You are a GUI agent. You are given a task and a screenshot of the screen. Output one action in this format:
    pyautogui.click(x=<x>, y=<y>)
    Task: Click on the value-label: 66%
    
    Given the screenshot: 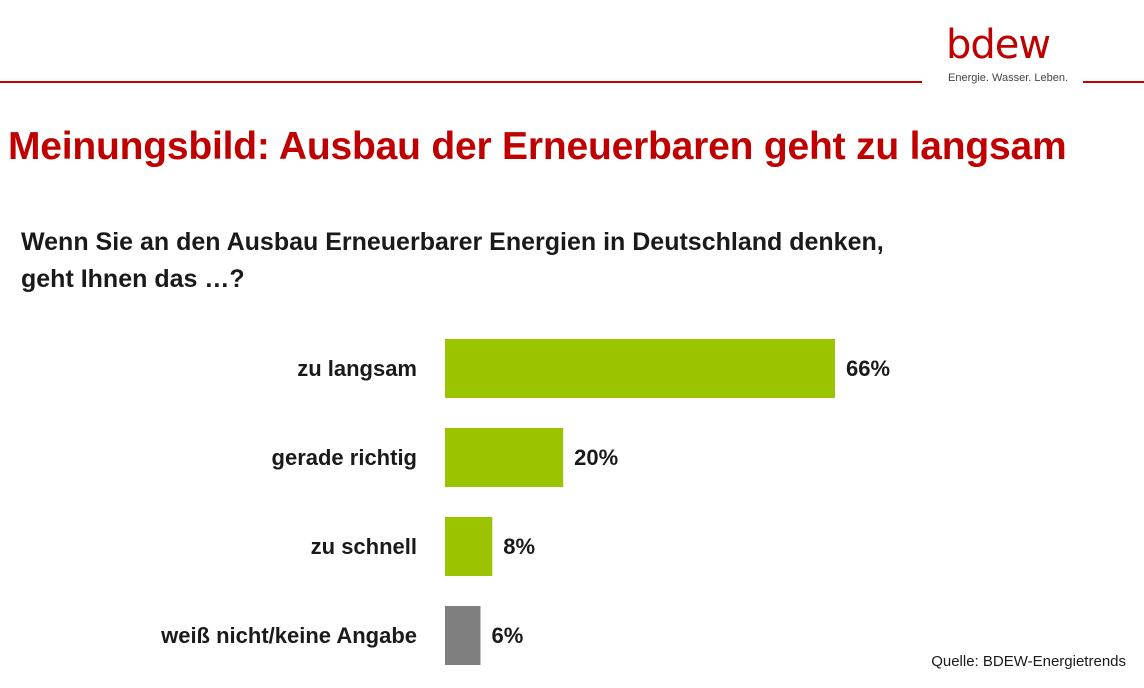 What is the action you would take?
    pyautogui.click(x=868, y=368)
    